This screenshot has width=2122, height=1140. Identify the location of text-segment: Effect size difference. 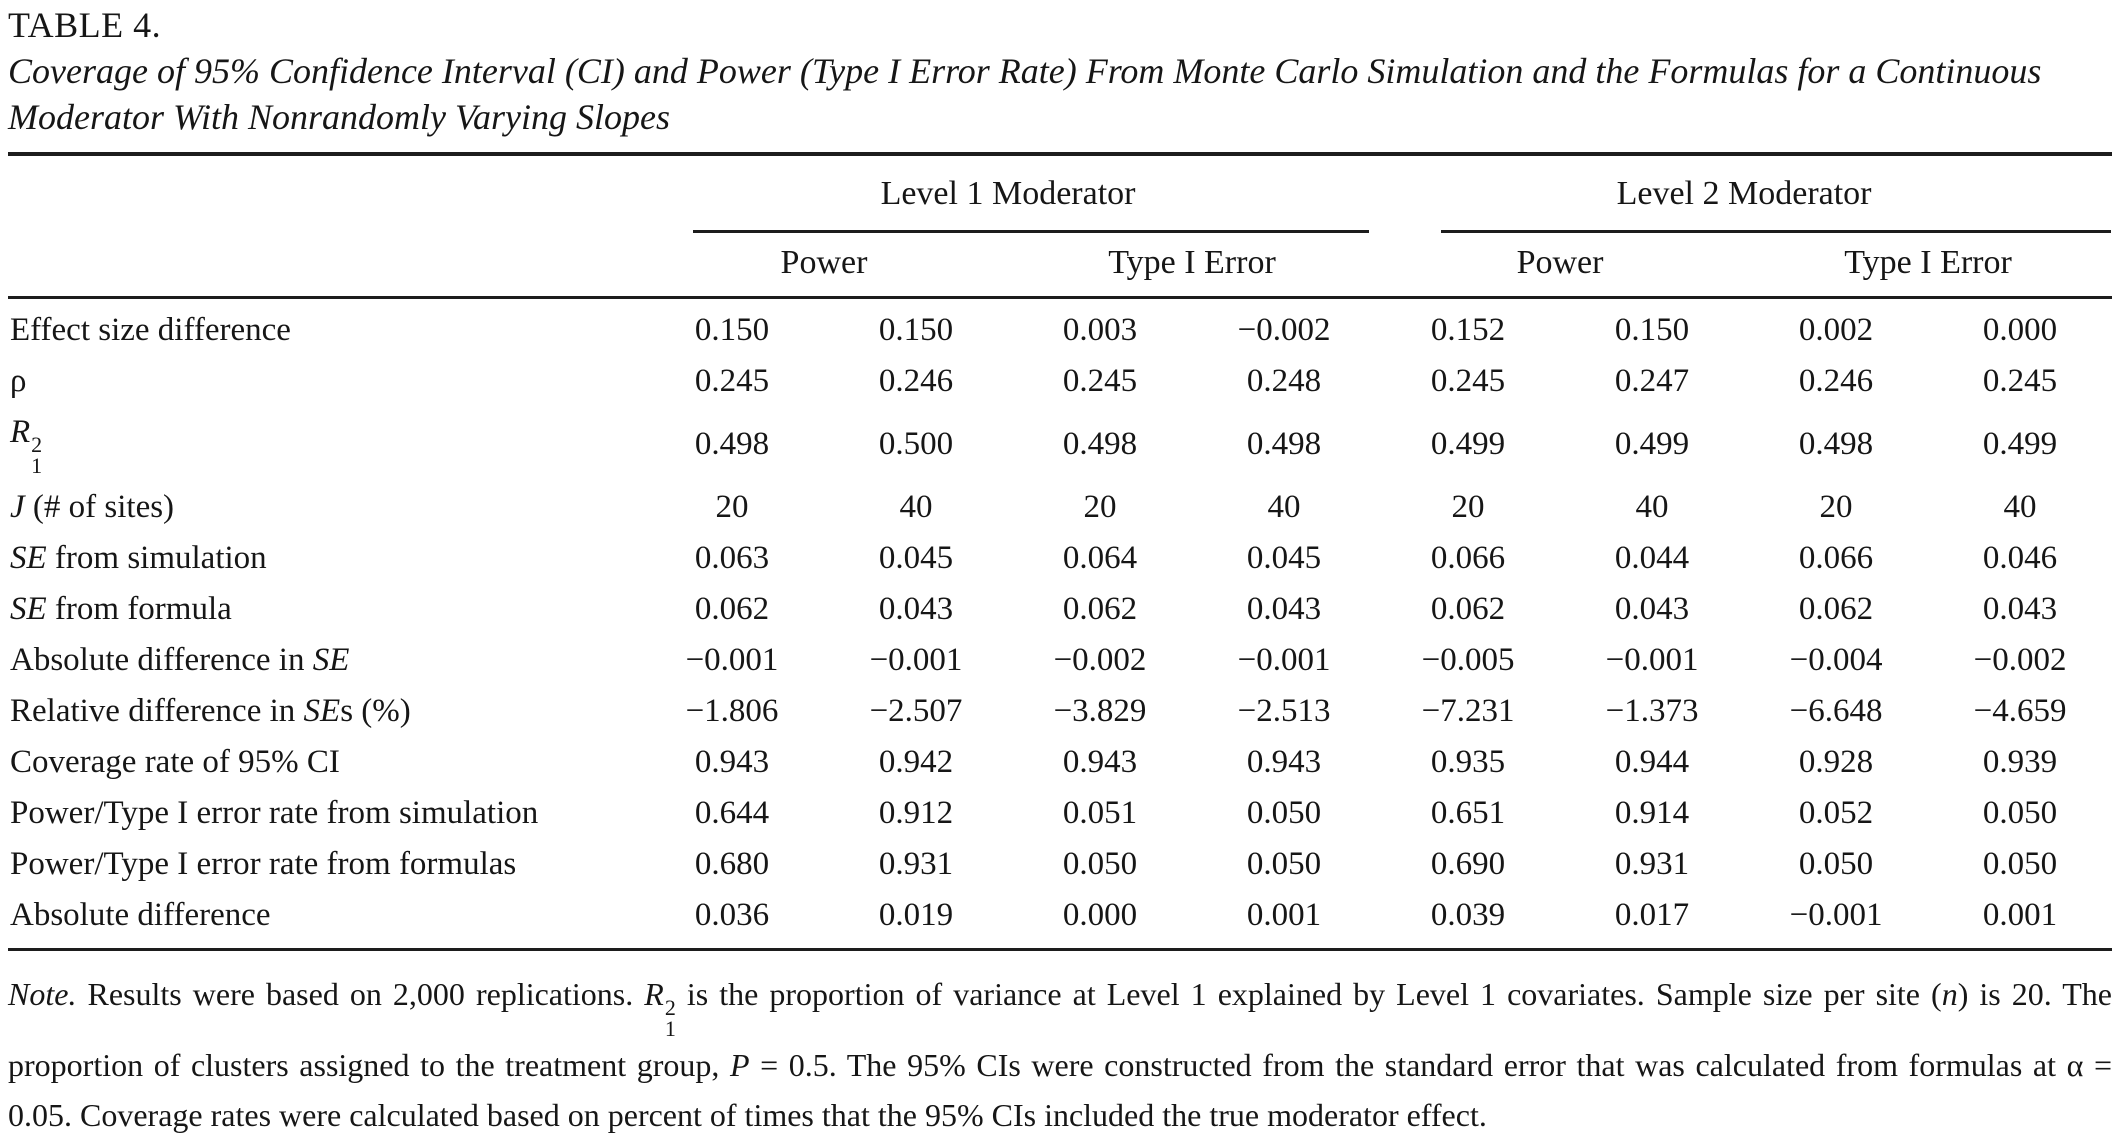
(150, 330).